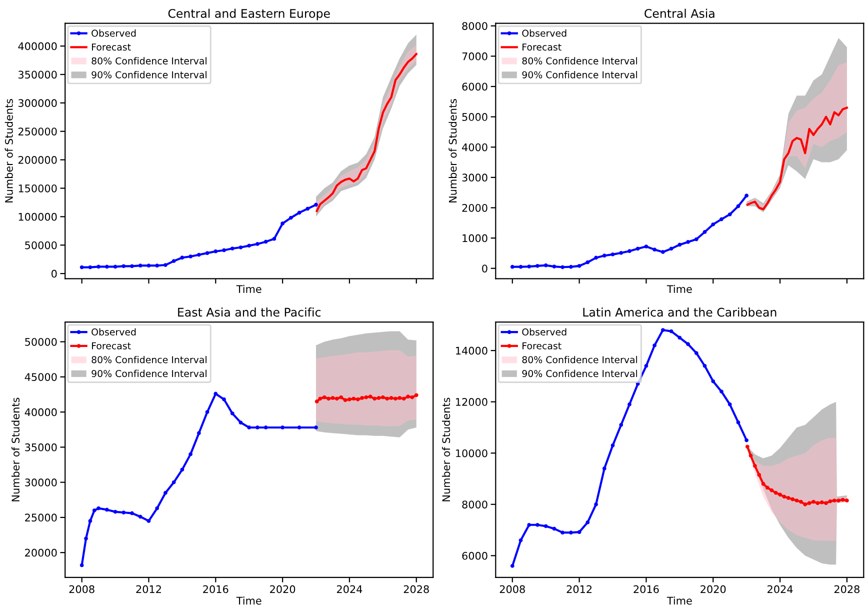 Image resolution: width=868 pixels, height=613 pixels. I want to click on y-tick-label: 150000, so click(37, 188).